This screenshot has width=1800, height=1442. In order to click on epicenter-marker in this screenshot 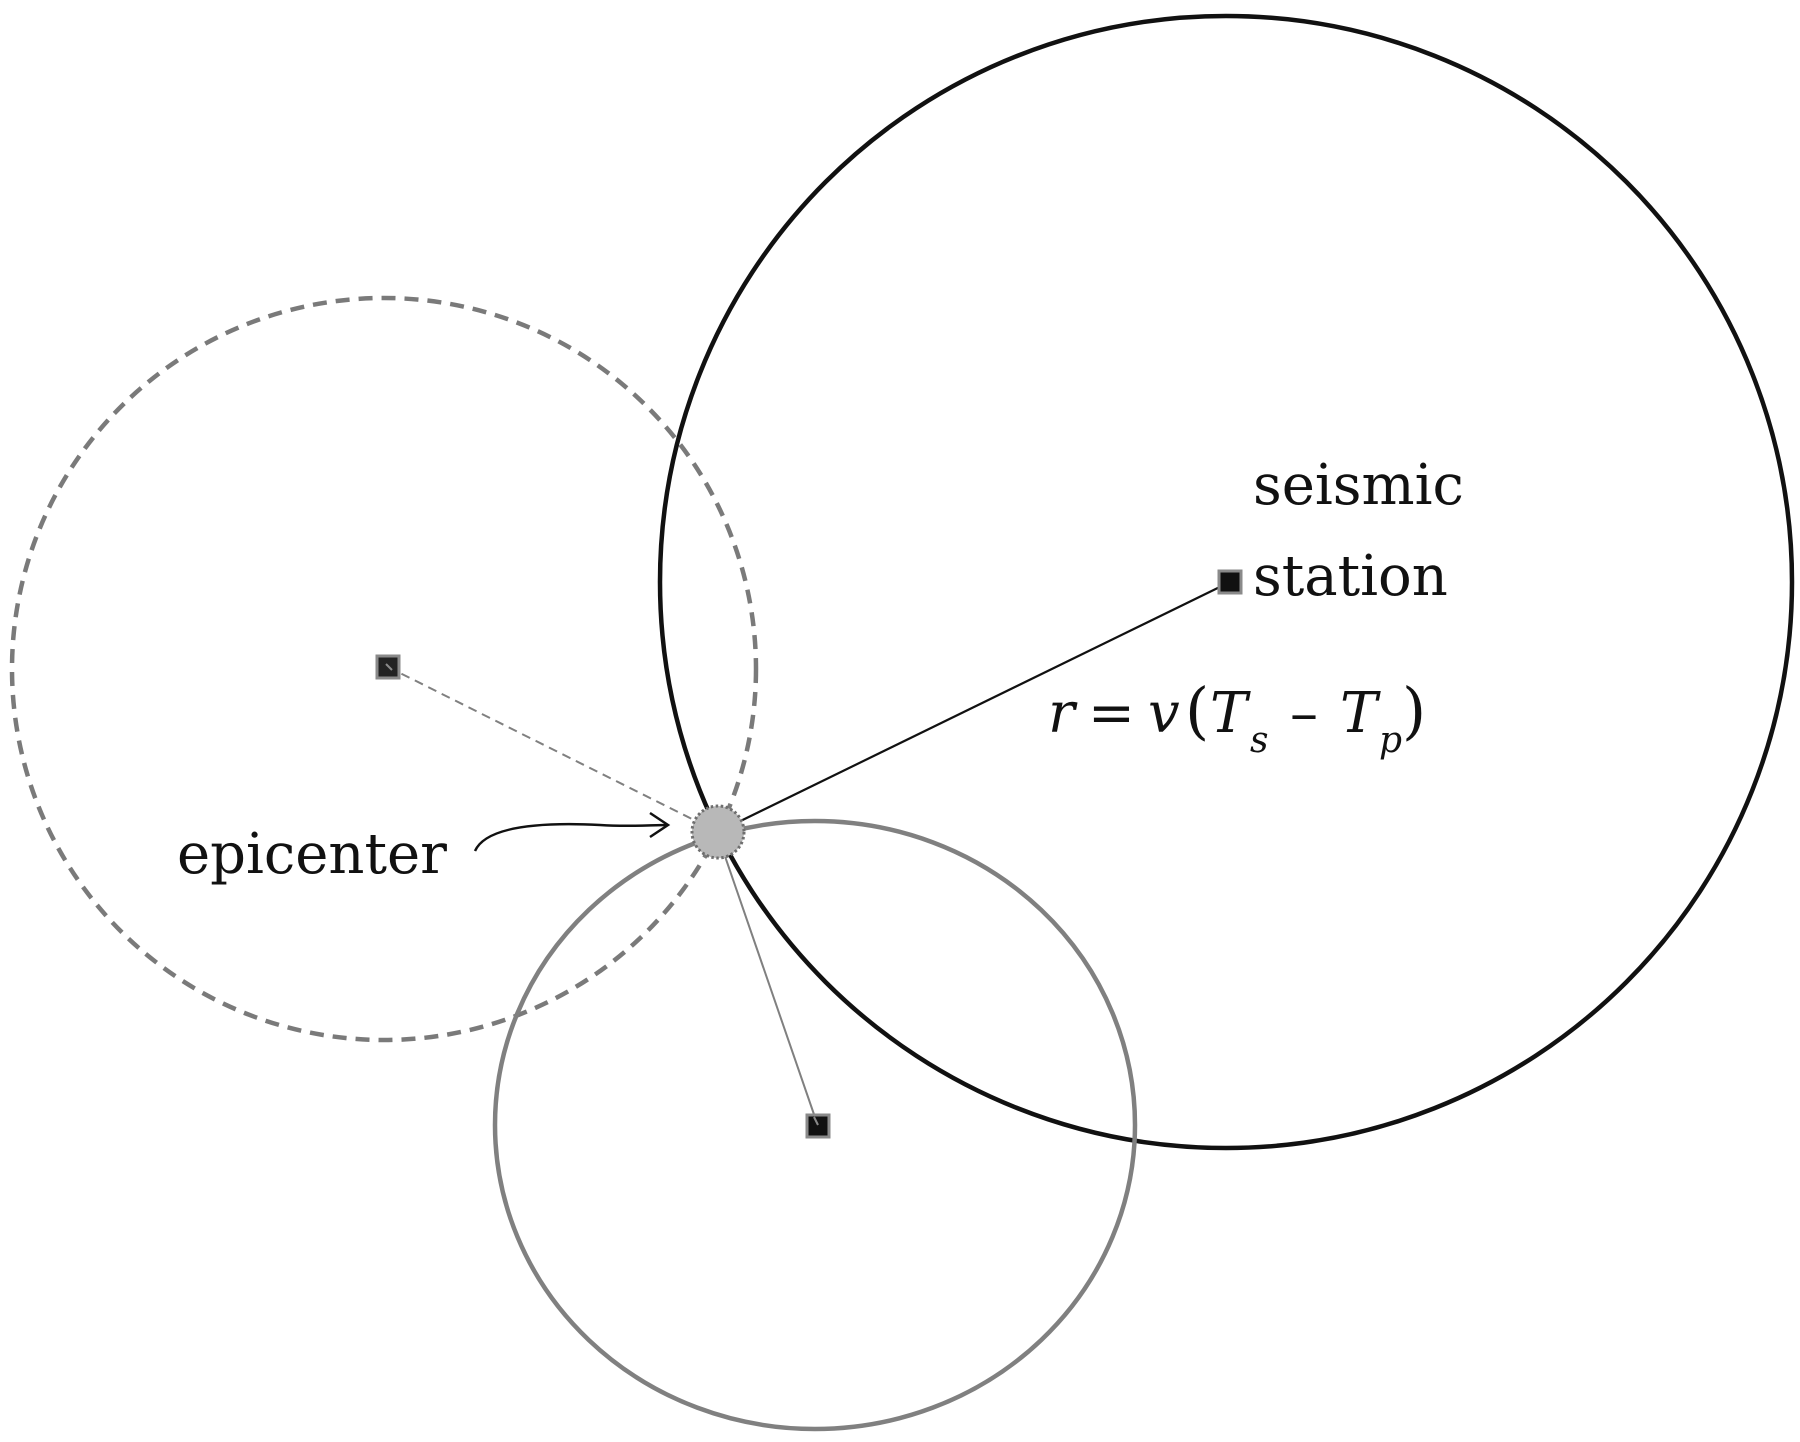, I will do `click(718, 832)`.